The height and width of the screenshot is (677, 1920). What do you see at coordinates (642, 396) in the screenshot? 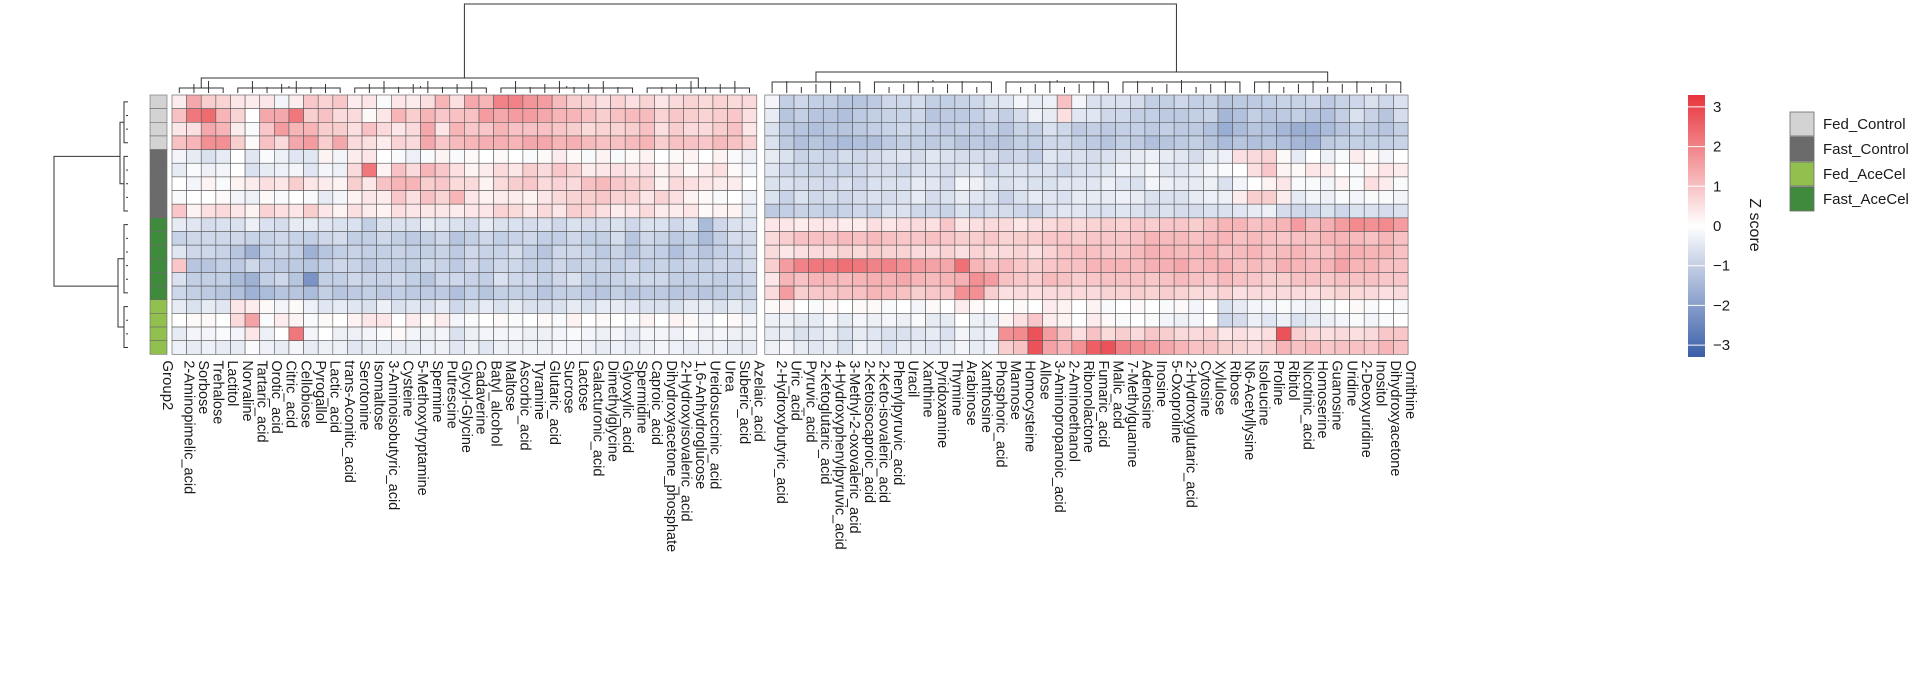
I see `column-label: Spermidine` at bounding box center [642, 396].